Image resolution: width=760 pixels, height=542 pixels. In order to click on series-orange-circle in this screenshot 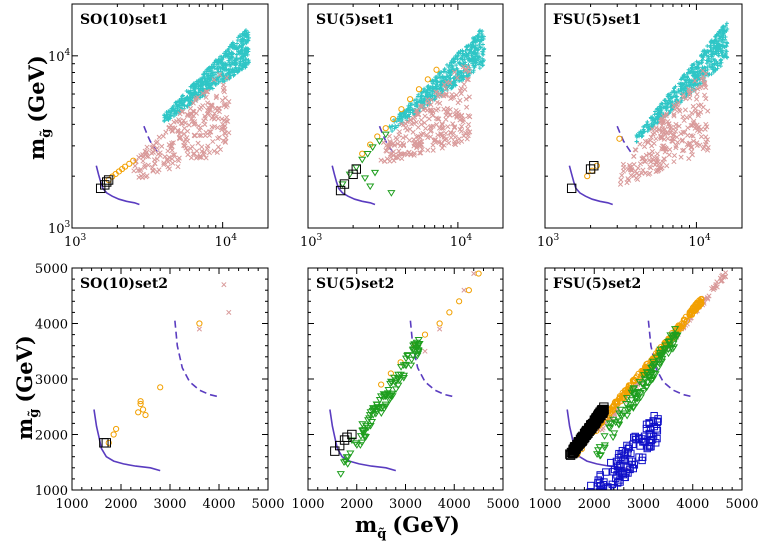, I will do `click(603, 157)`.